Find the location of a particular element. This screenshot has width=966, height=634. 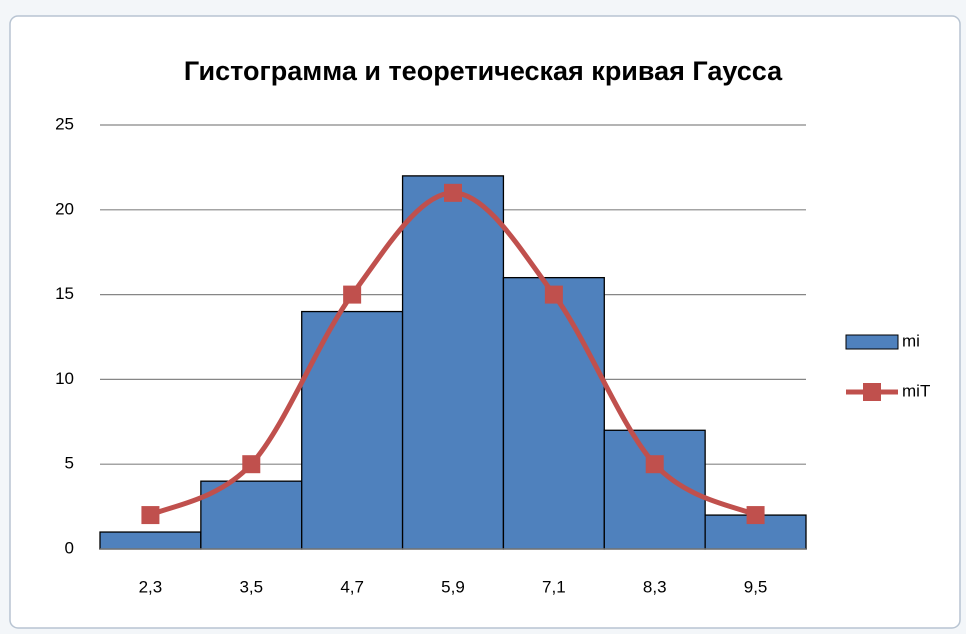

x-tick-label: 5,9 is located at coordinates (453, 586).